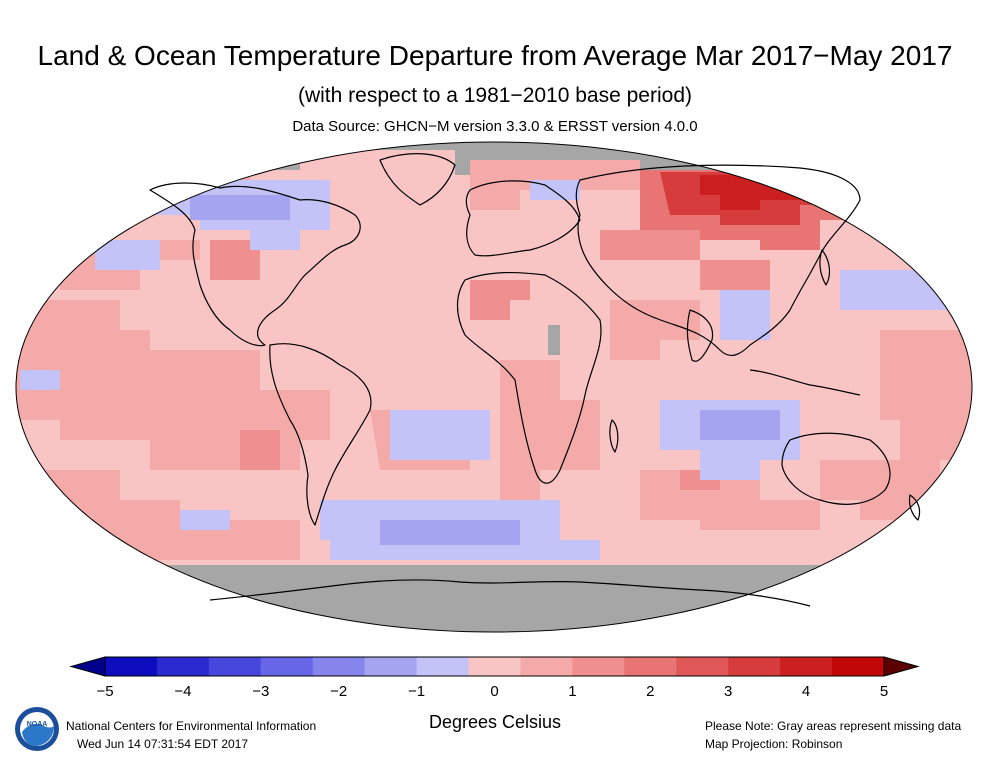  What do you see at coordinates (37, 724) in the screenshot?
I see `logo-text: NOAA` at bounding box center [37, 724].